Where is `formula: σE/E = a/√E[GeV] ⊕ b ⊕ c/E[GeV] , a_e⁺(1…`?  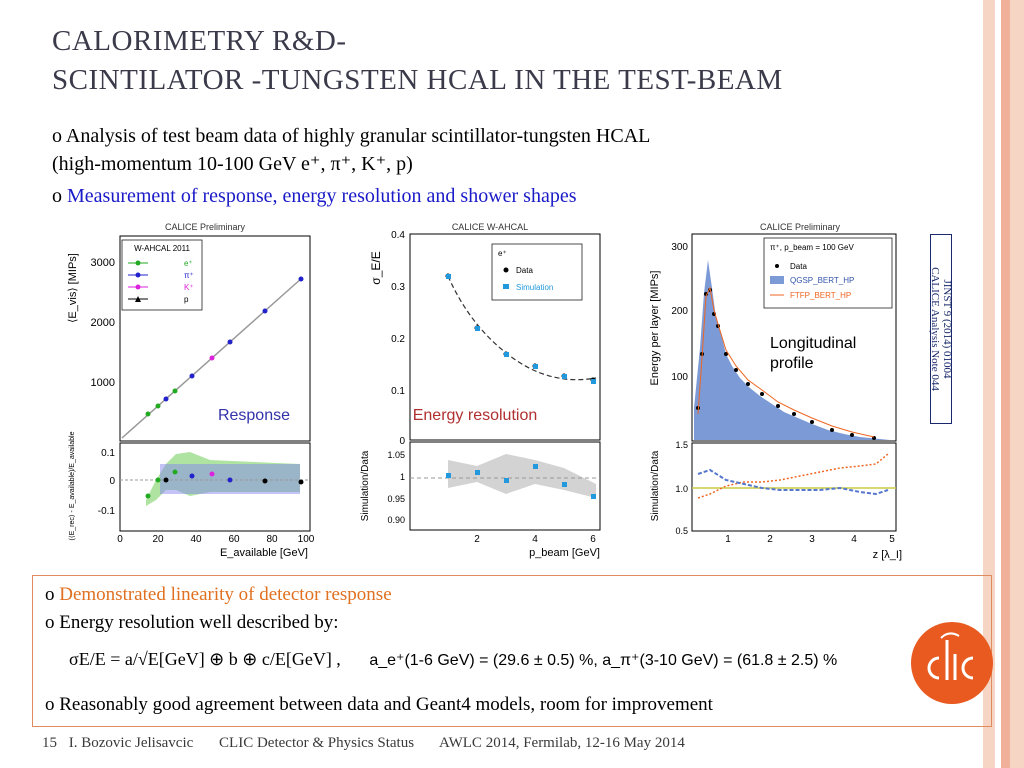
formula: σE/E = a/√E[GeV] ⊕ b ⊕ c/E[GeV] , a_e⁺(1… is located at coordinates (453, 660).